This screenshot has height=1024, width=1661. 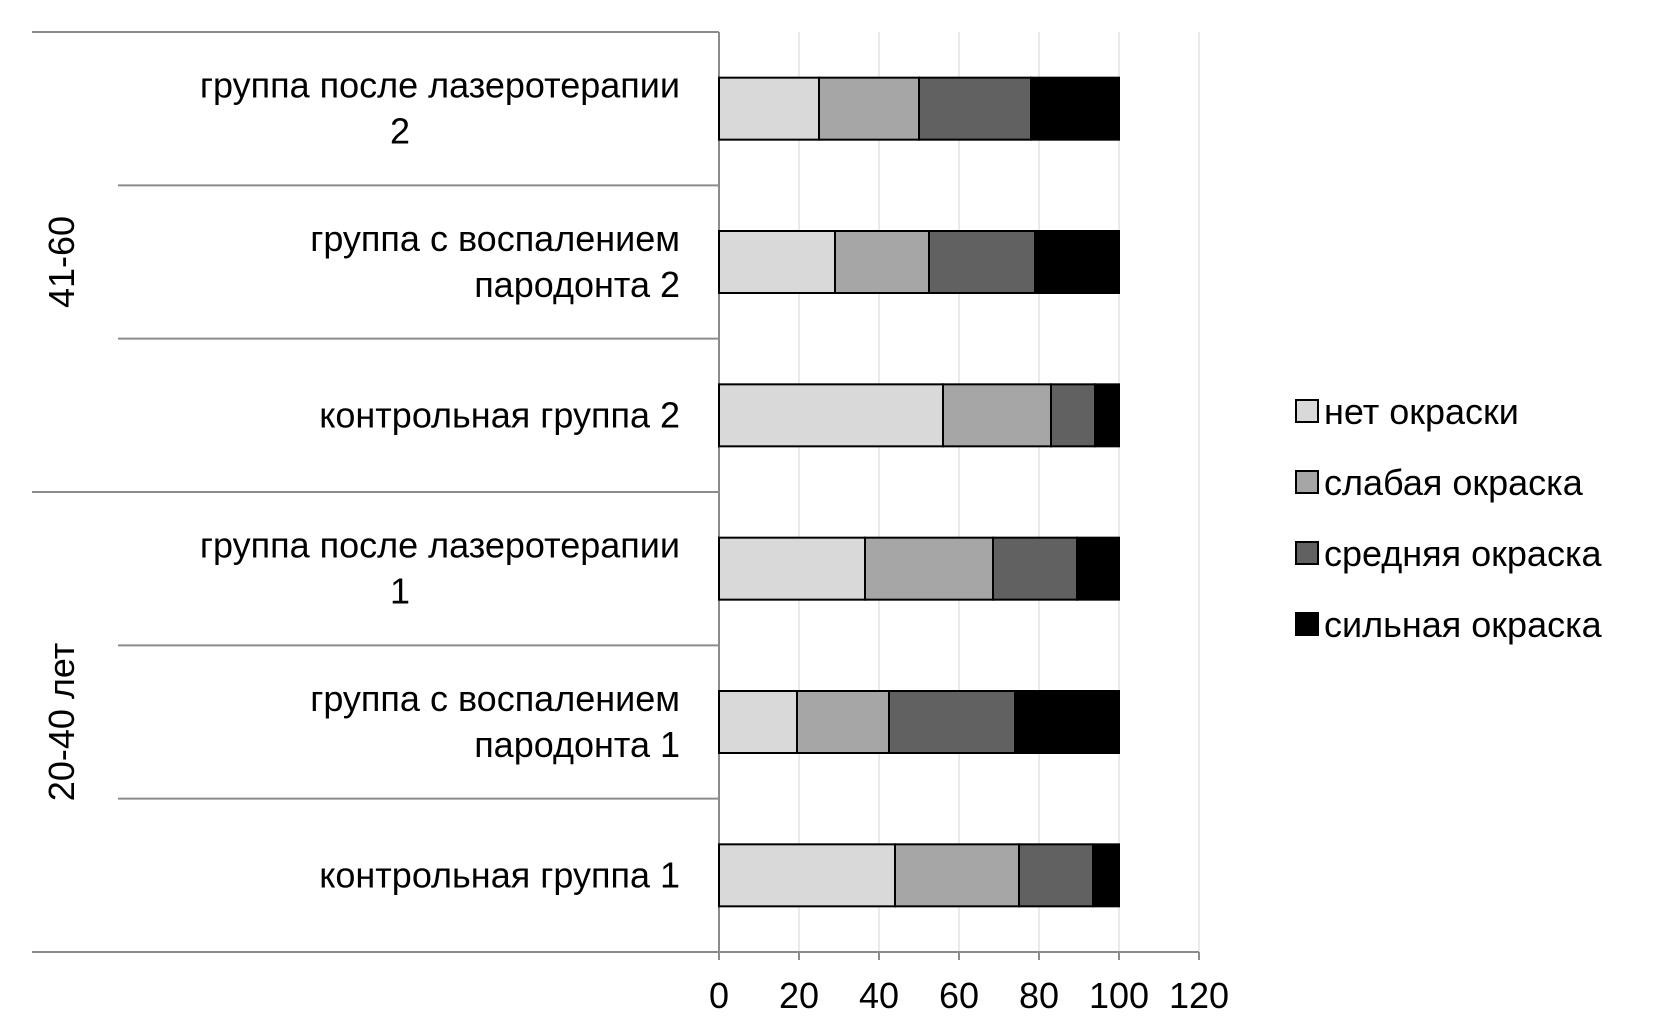 What do you see at coordinates (719, 995) in the screenshot?
I see `x-tick-label: 0` at bounding box center [719, 995].